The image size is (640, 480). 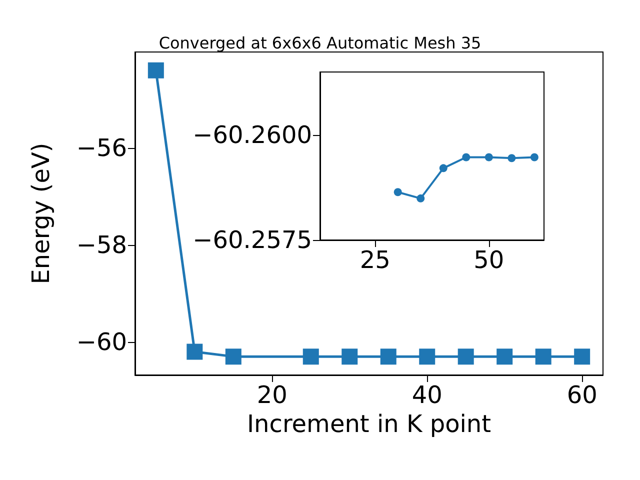 I want to click on chart-title: Converged at 6x6x6 Automatic Mesh 35, so click(x=320, y=43).